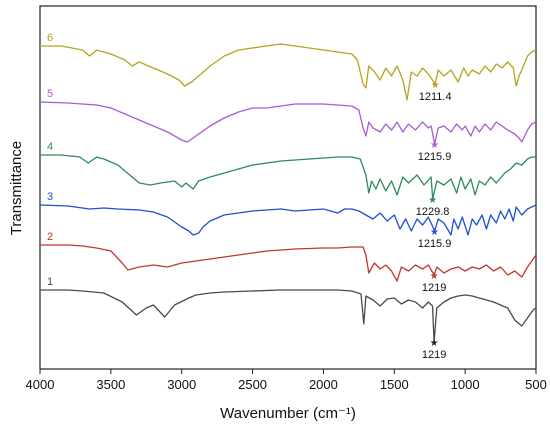  Describe the element at coordinates (394, 384) in the screenshot. I see `x-tick-label: 1500` at that location.